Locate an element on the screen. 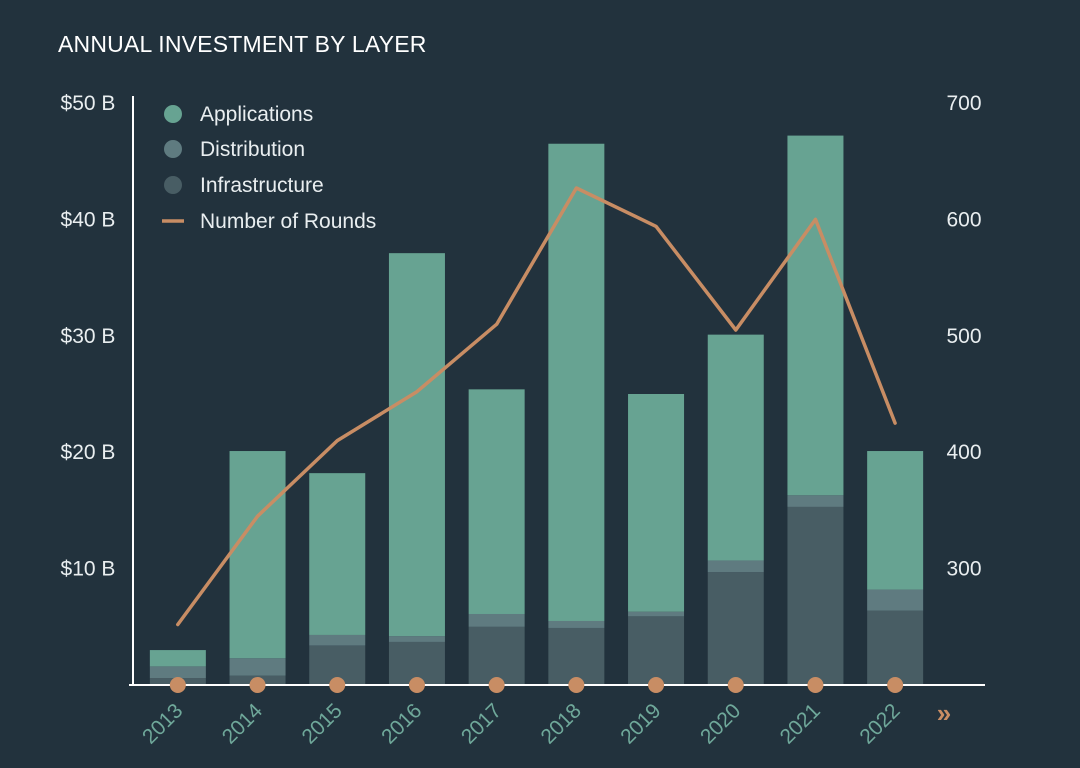  bar-infrastructure-2022 is located at coordinates (895, 647).